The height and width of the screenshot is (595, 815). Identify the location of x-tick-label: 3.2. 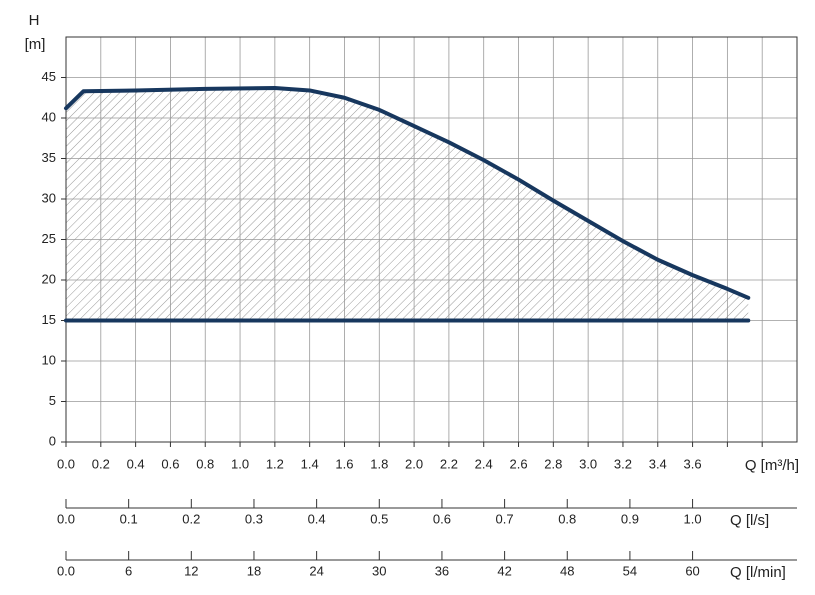
(623, 463).